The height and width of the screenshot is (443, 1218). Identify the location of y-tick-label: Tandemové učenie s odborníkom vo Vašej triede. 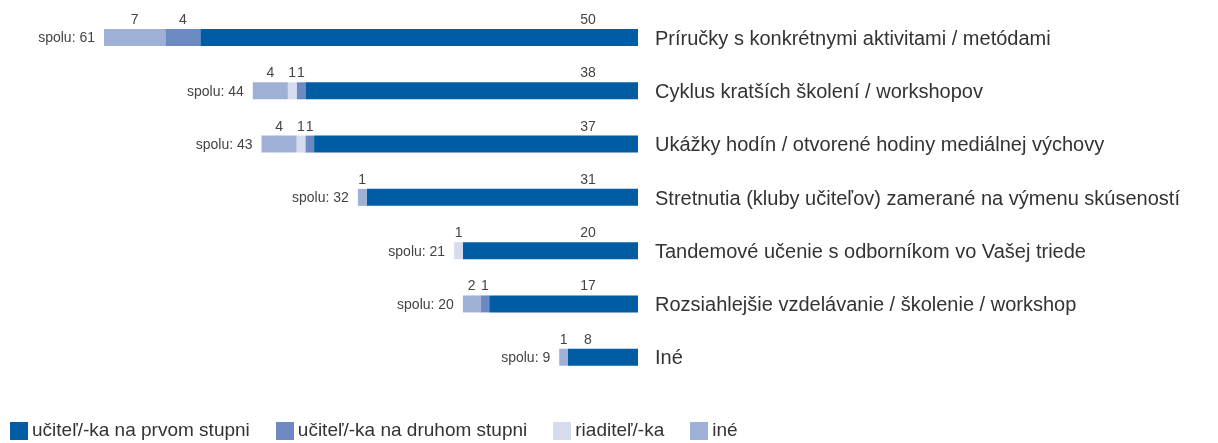
(870, 250).